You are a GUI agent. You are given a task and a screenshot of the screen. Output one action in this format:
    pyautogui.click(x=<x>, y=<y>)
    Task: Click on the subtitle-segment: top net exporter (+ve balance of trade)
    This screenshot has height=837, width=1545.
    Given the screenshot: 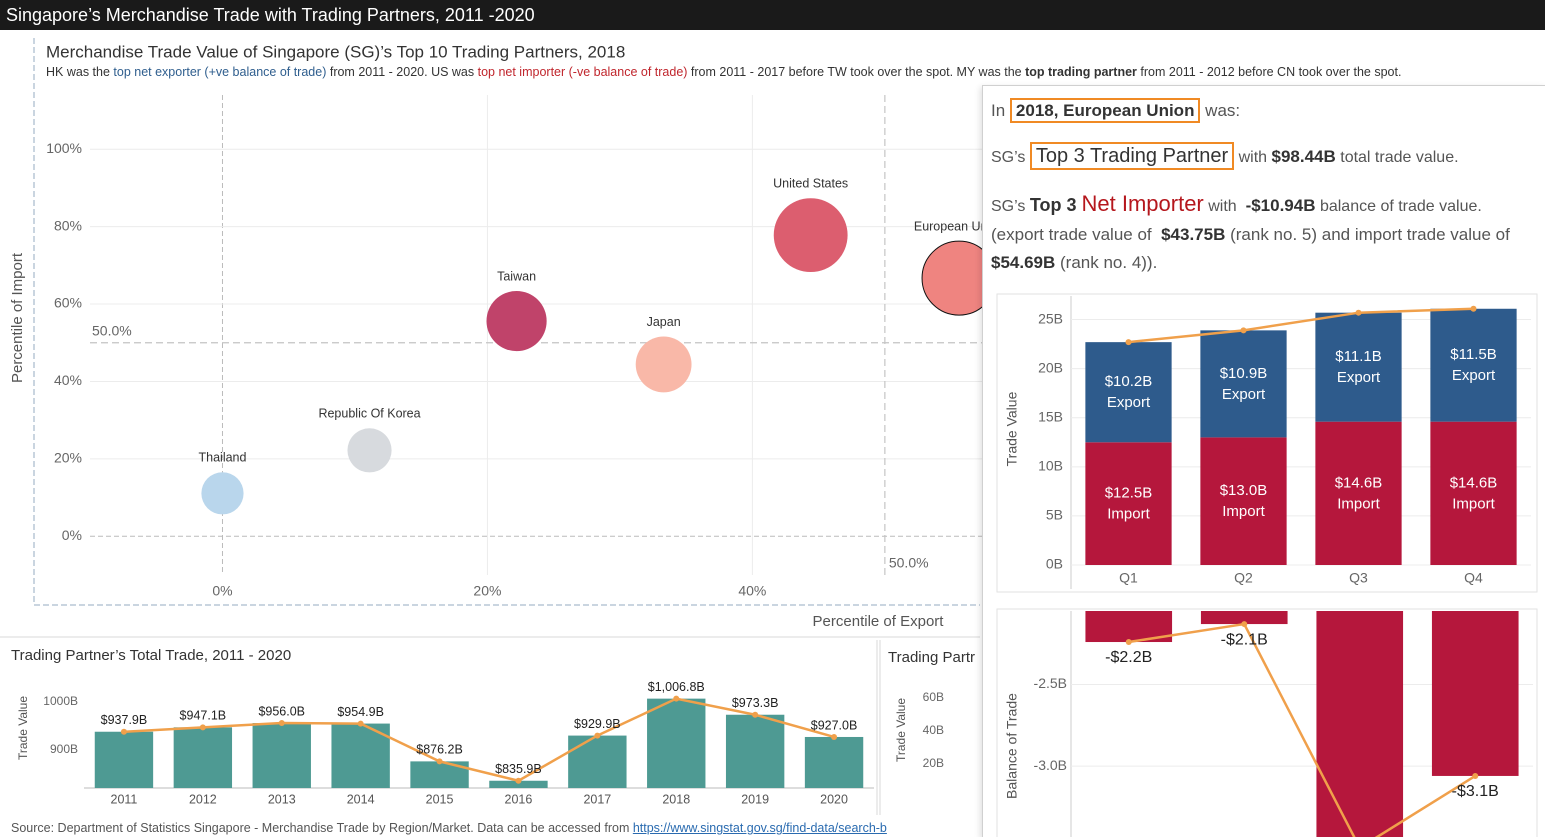 What is the action you would take?
    pyautogui.click(x=219, y=72)
    